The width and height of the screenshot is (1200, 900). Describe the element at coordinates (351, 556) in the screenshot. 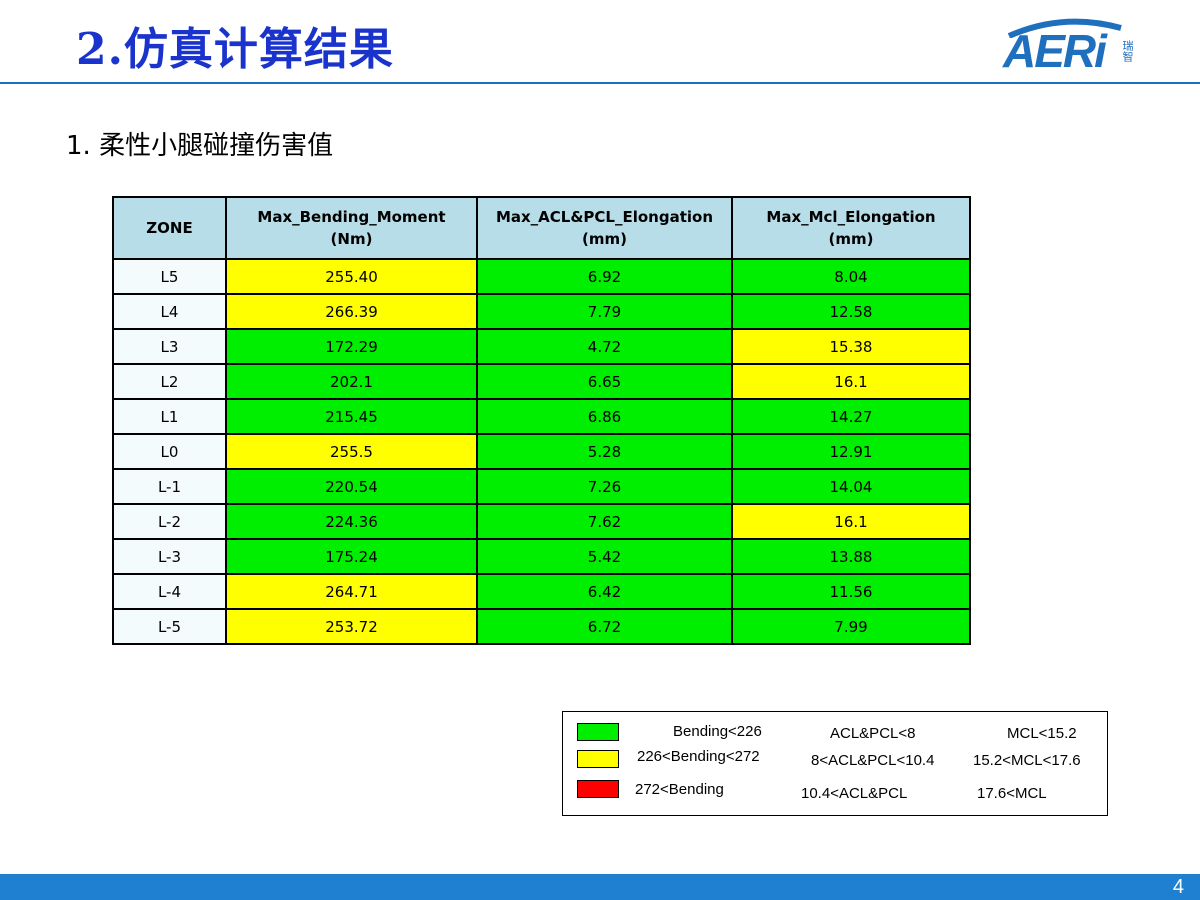

I see `bending-cell: 175.24` at that location.